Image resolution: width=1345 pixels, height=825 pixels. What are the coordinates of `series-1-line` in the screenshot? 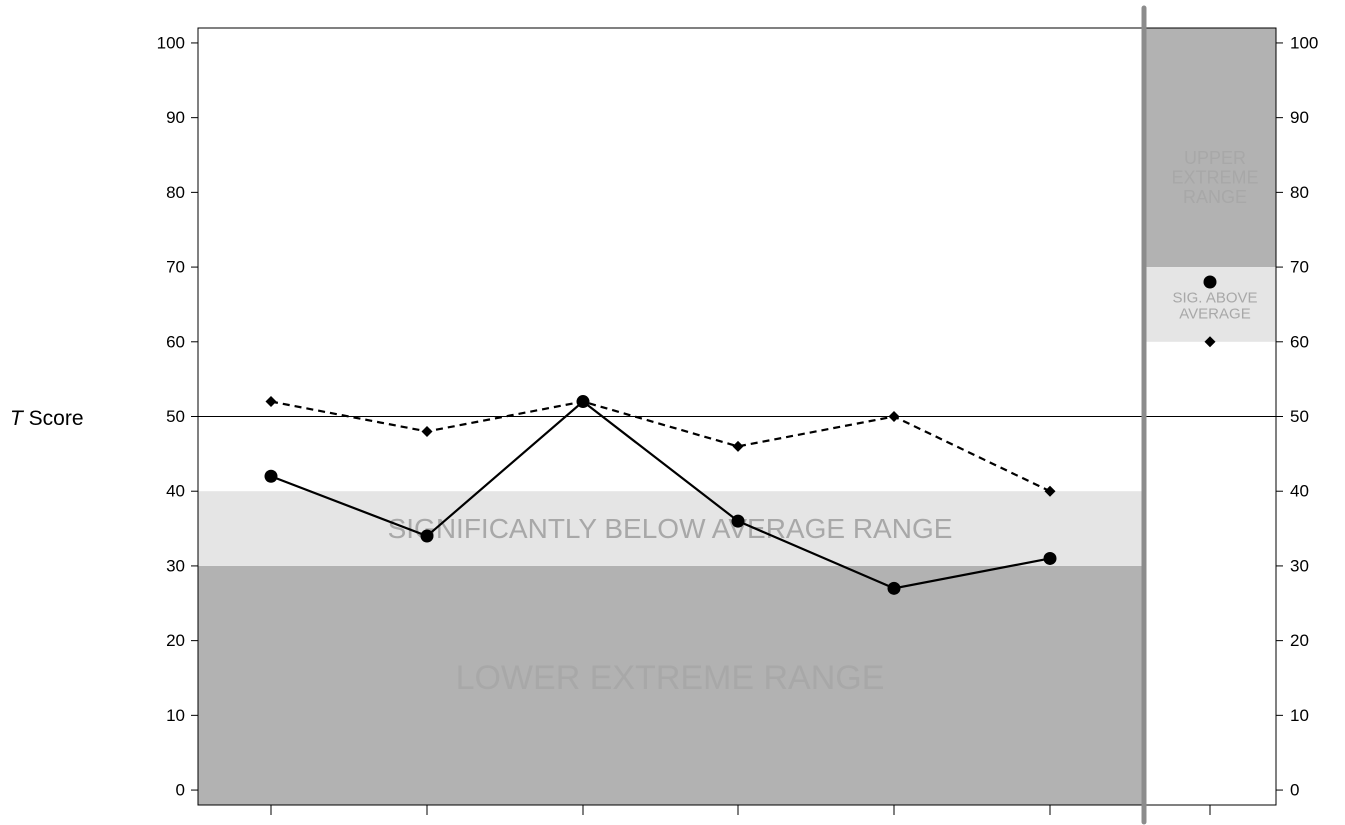 It's located at (660, 495).